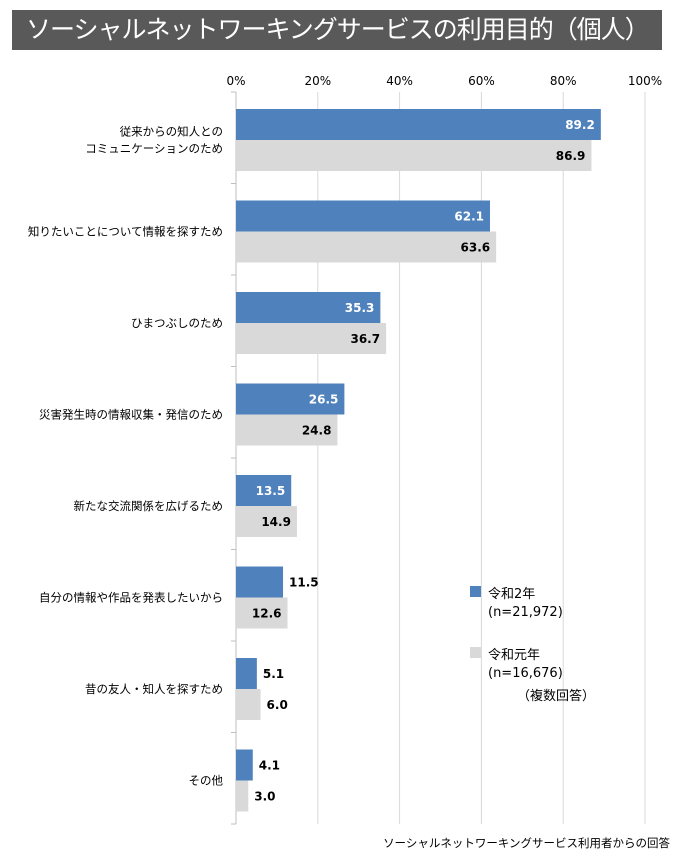 The image size is (680, 857). What do you see at coordinates (154, 149) in the screenshot?
I see `category-label: コミュニケーションのため` at bounding box center [154, 149].